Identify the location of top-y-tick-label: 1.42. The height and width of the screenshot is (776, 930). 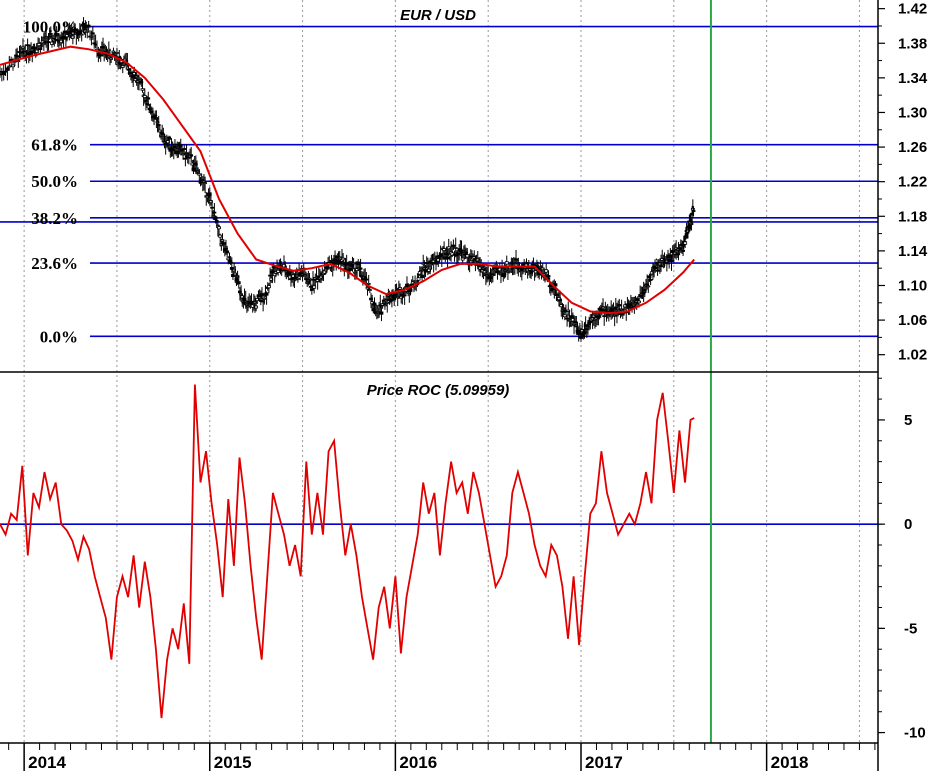
(912, 9).